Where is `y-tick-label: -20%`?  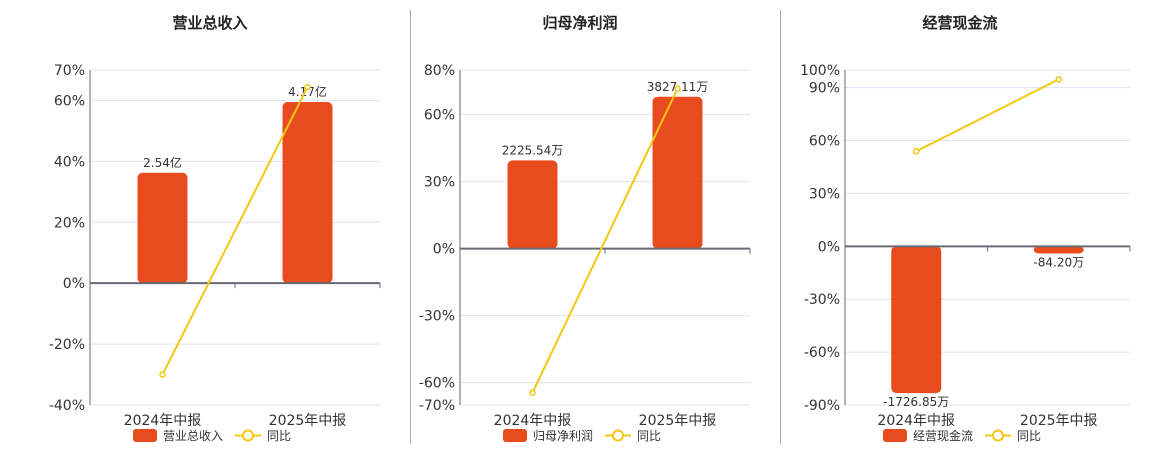
y-tick-label: -20% is located at coordinates (67, 345).